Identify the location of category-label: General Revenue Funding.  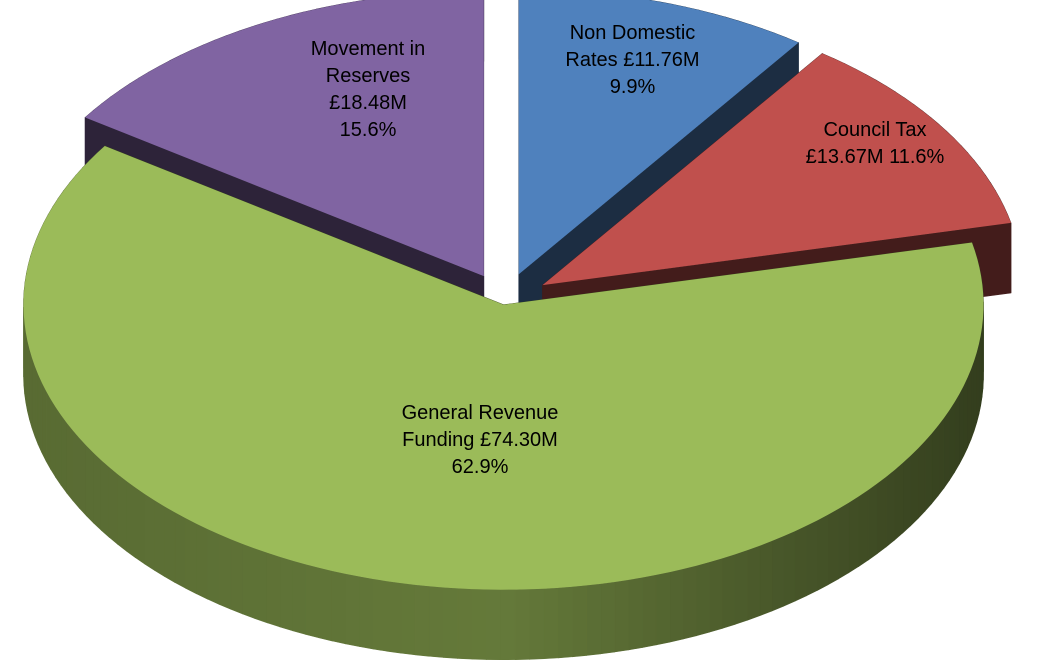
(480, 426).